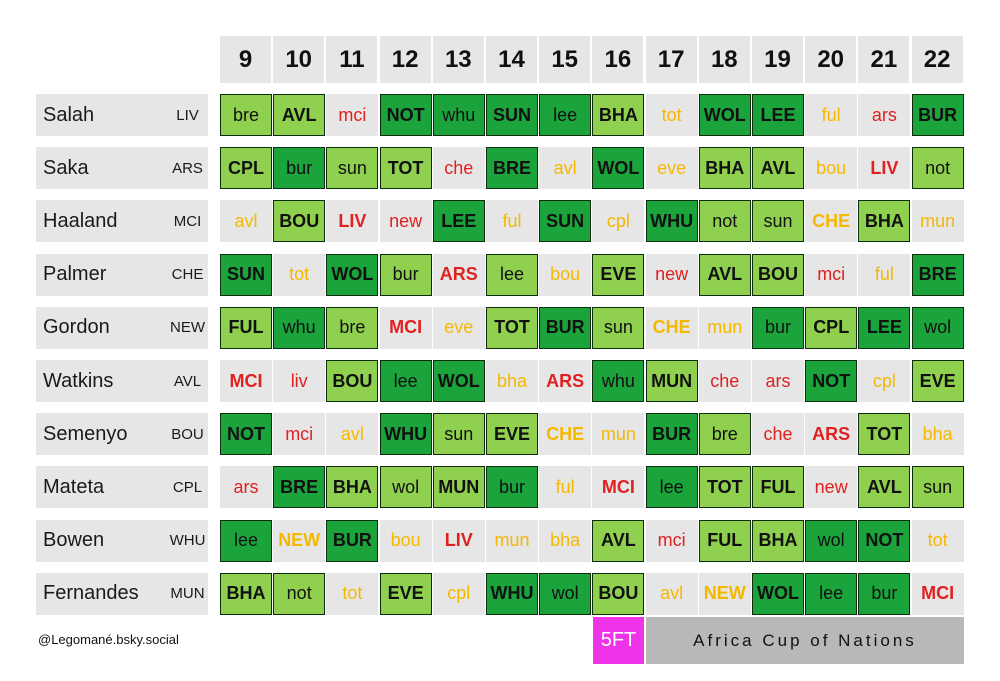 This screenshot has width=1000, height=681. Describe the element at coordinates (187, 274) in the screenshot. I see `player-team: CHE` at that location.